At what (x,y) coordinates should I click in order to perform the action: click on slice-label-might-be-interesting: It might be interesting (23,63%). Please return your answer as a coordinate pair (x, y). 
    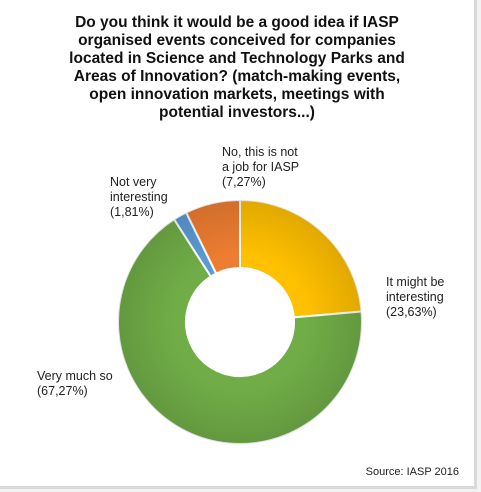
    Looking at the image, I should click on (415, 297).